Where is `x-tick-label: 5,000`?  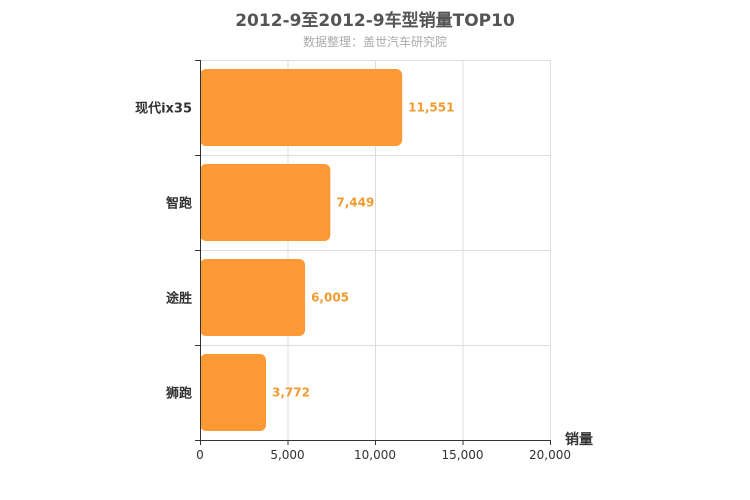 x-tick-label: 5,000 is located at coordinates (287, 455).